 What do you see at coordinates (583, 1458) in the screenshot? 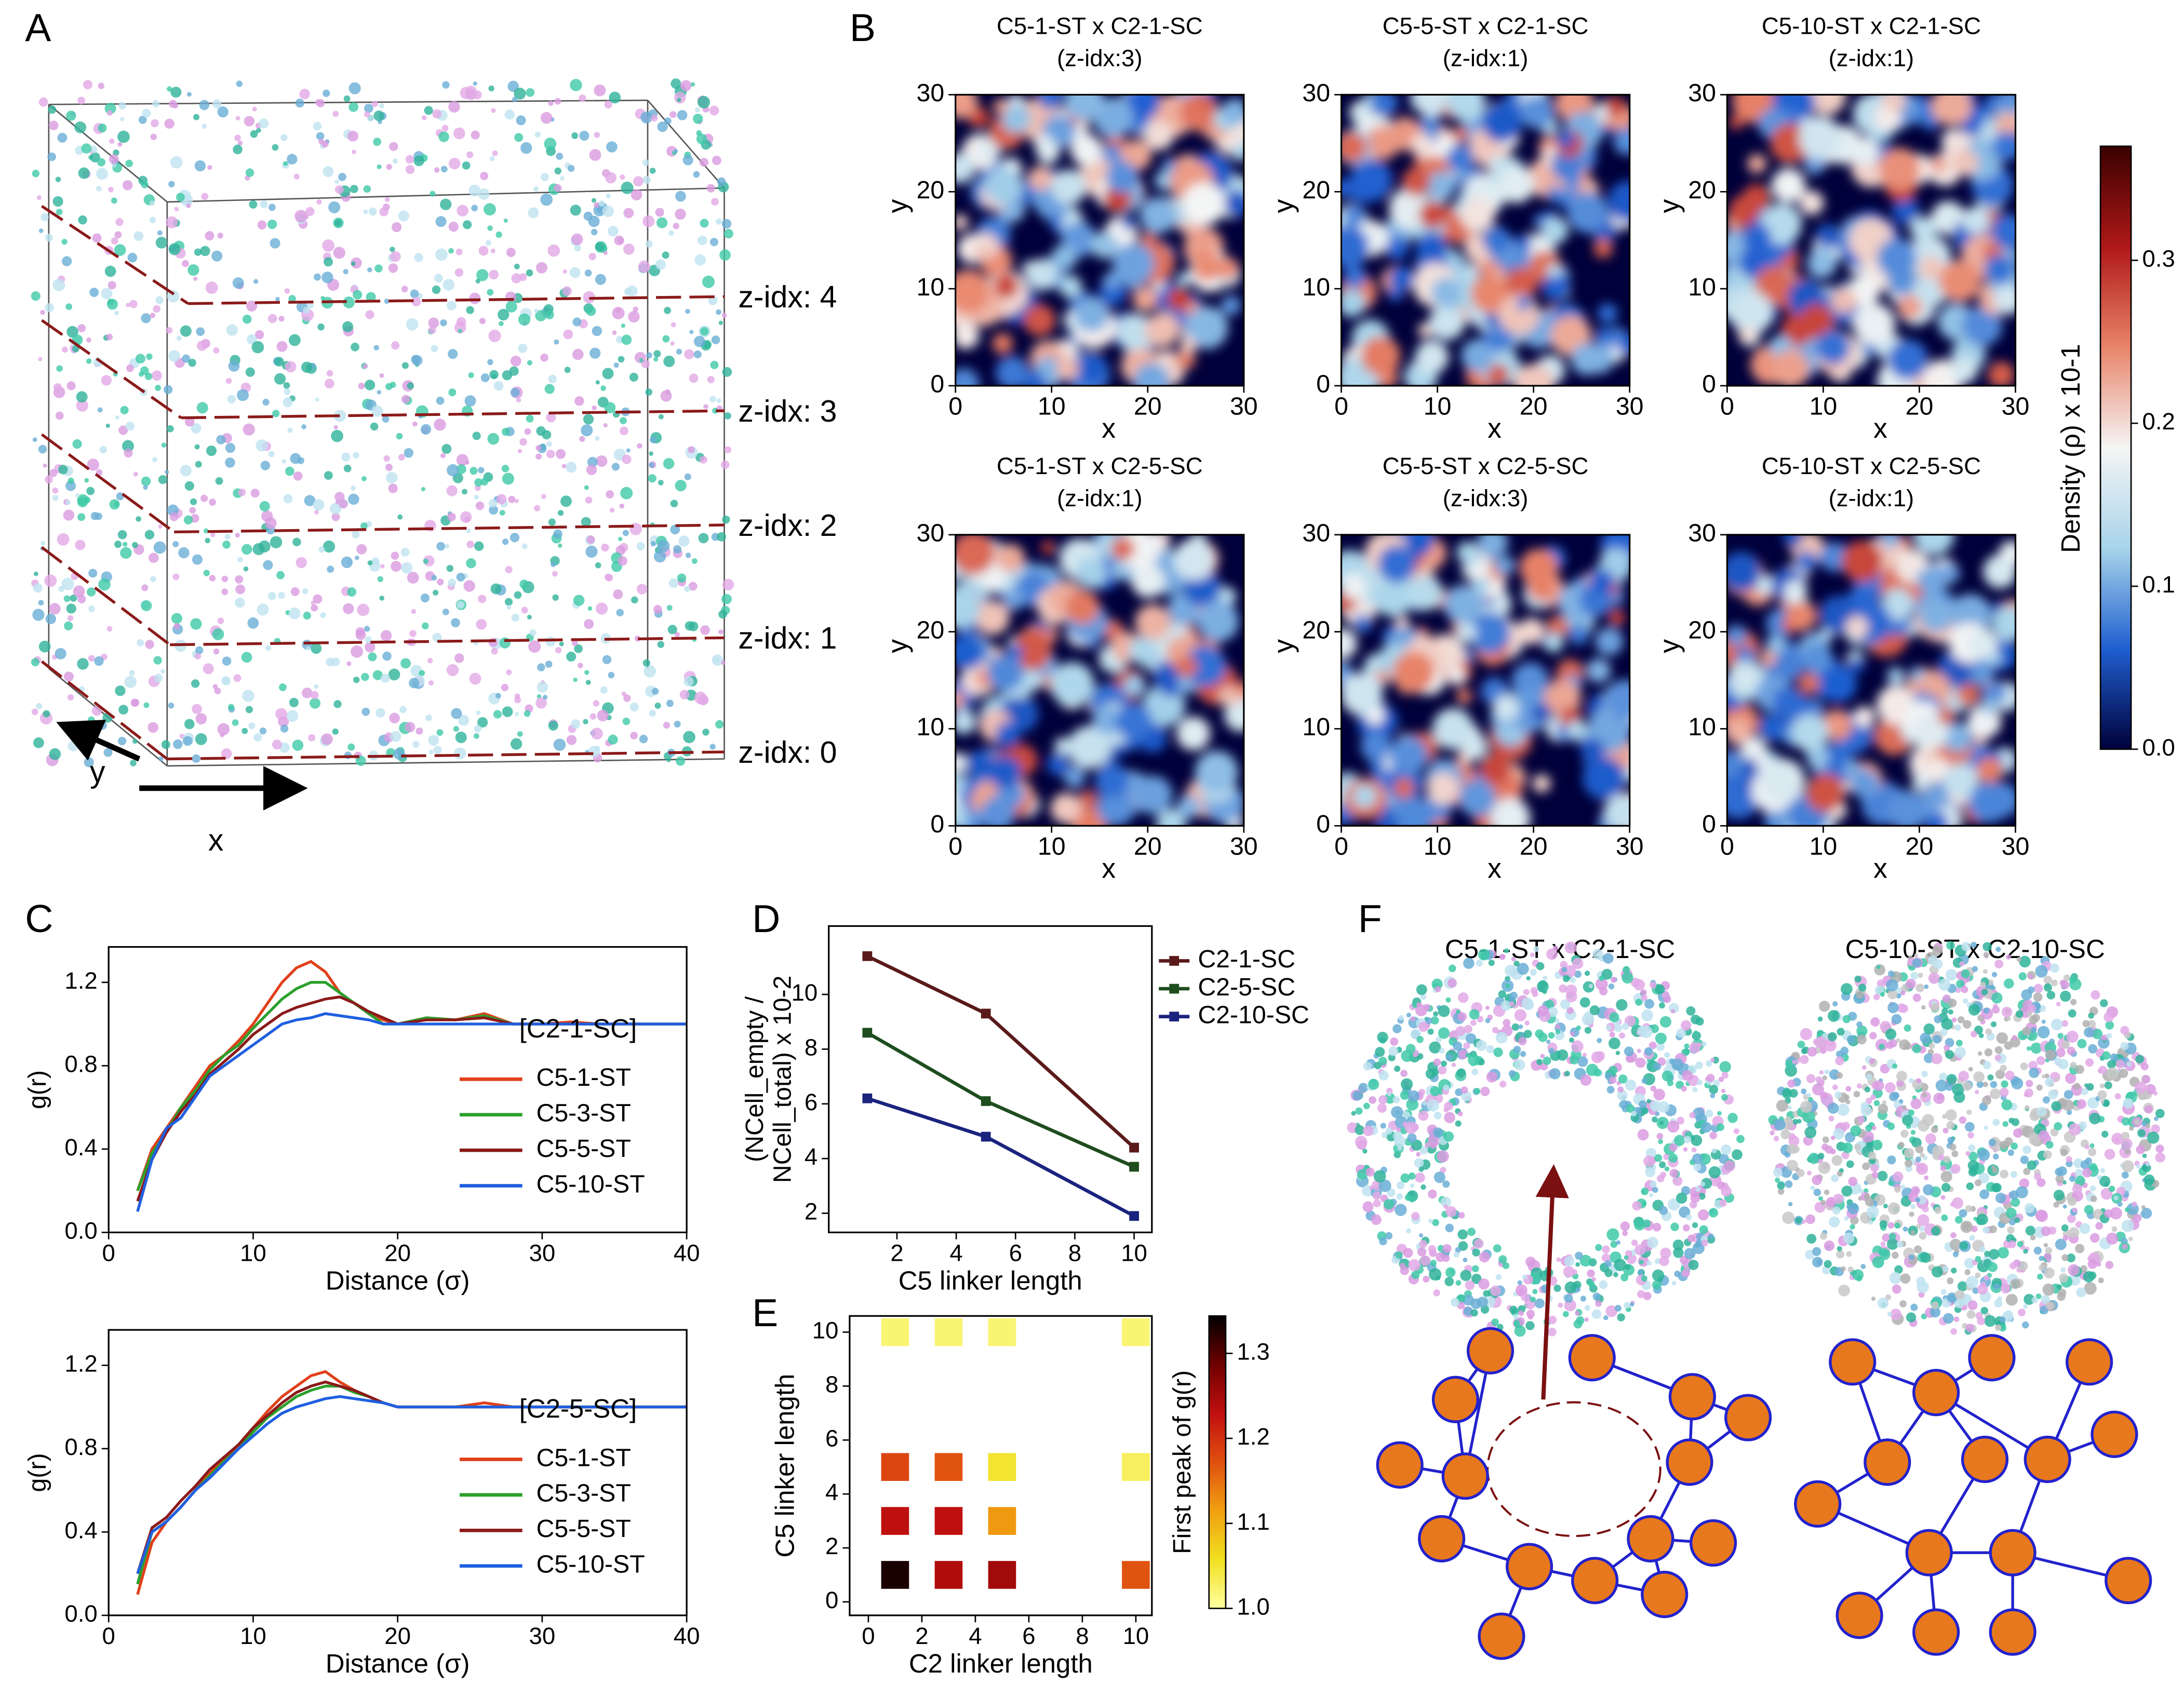
I see `legend-label: C5-1-ST` at bounding box center [583, 1458].